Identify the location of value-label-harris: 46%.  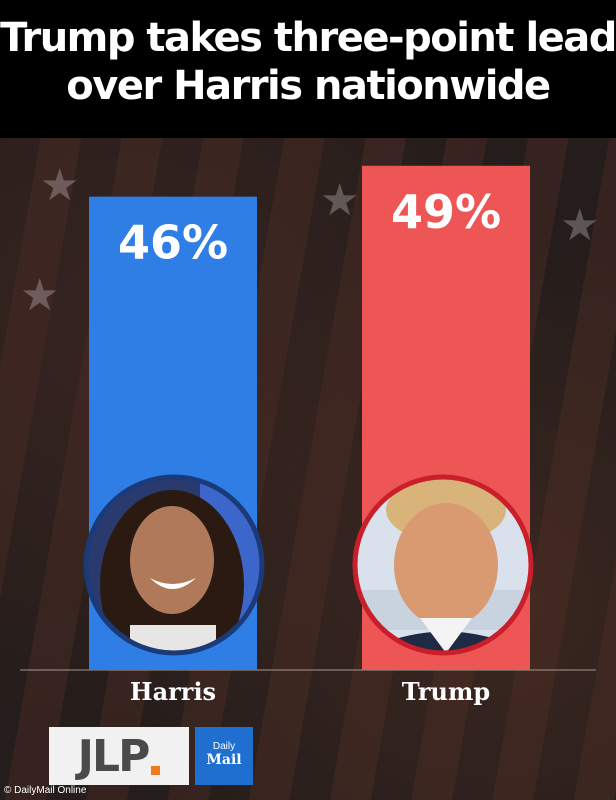
(173, 243).